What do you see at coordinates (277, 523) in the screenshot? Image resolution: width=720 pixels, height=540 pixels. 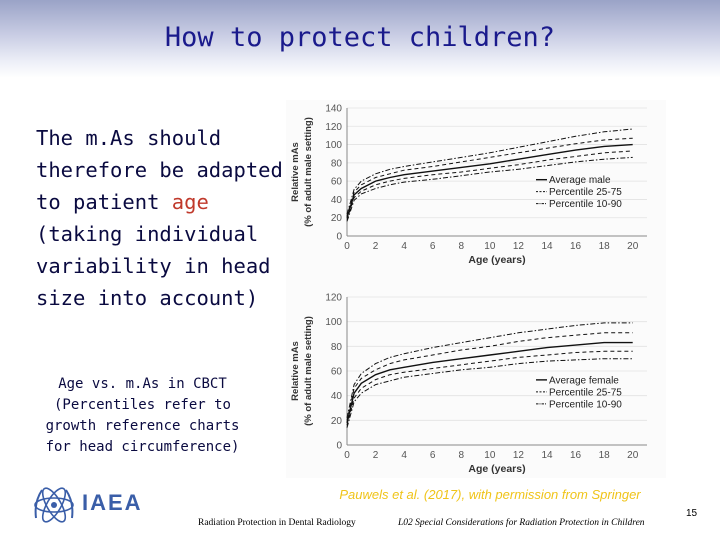 I see `footer-course: Radiation Protection in Dental Radiology` at bounding box center [277, 523].